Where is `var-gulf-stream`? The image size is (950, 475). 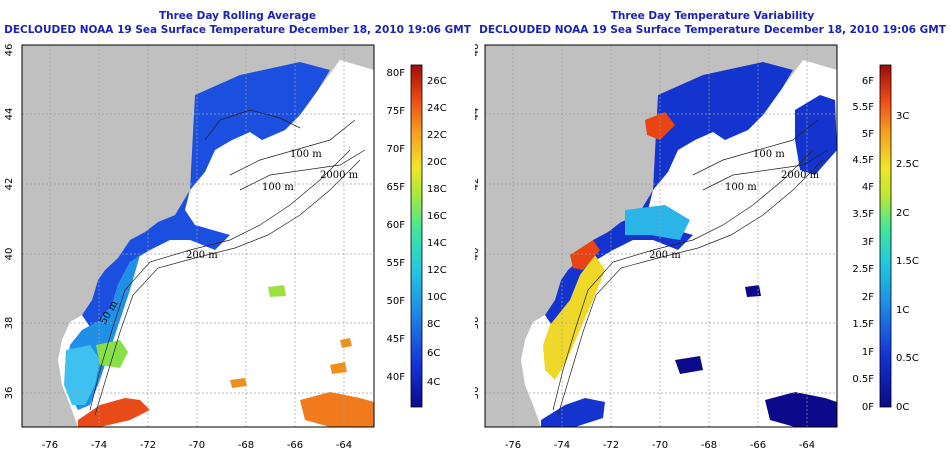
var-gulf-stream is located at coordinates (573, 412).